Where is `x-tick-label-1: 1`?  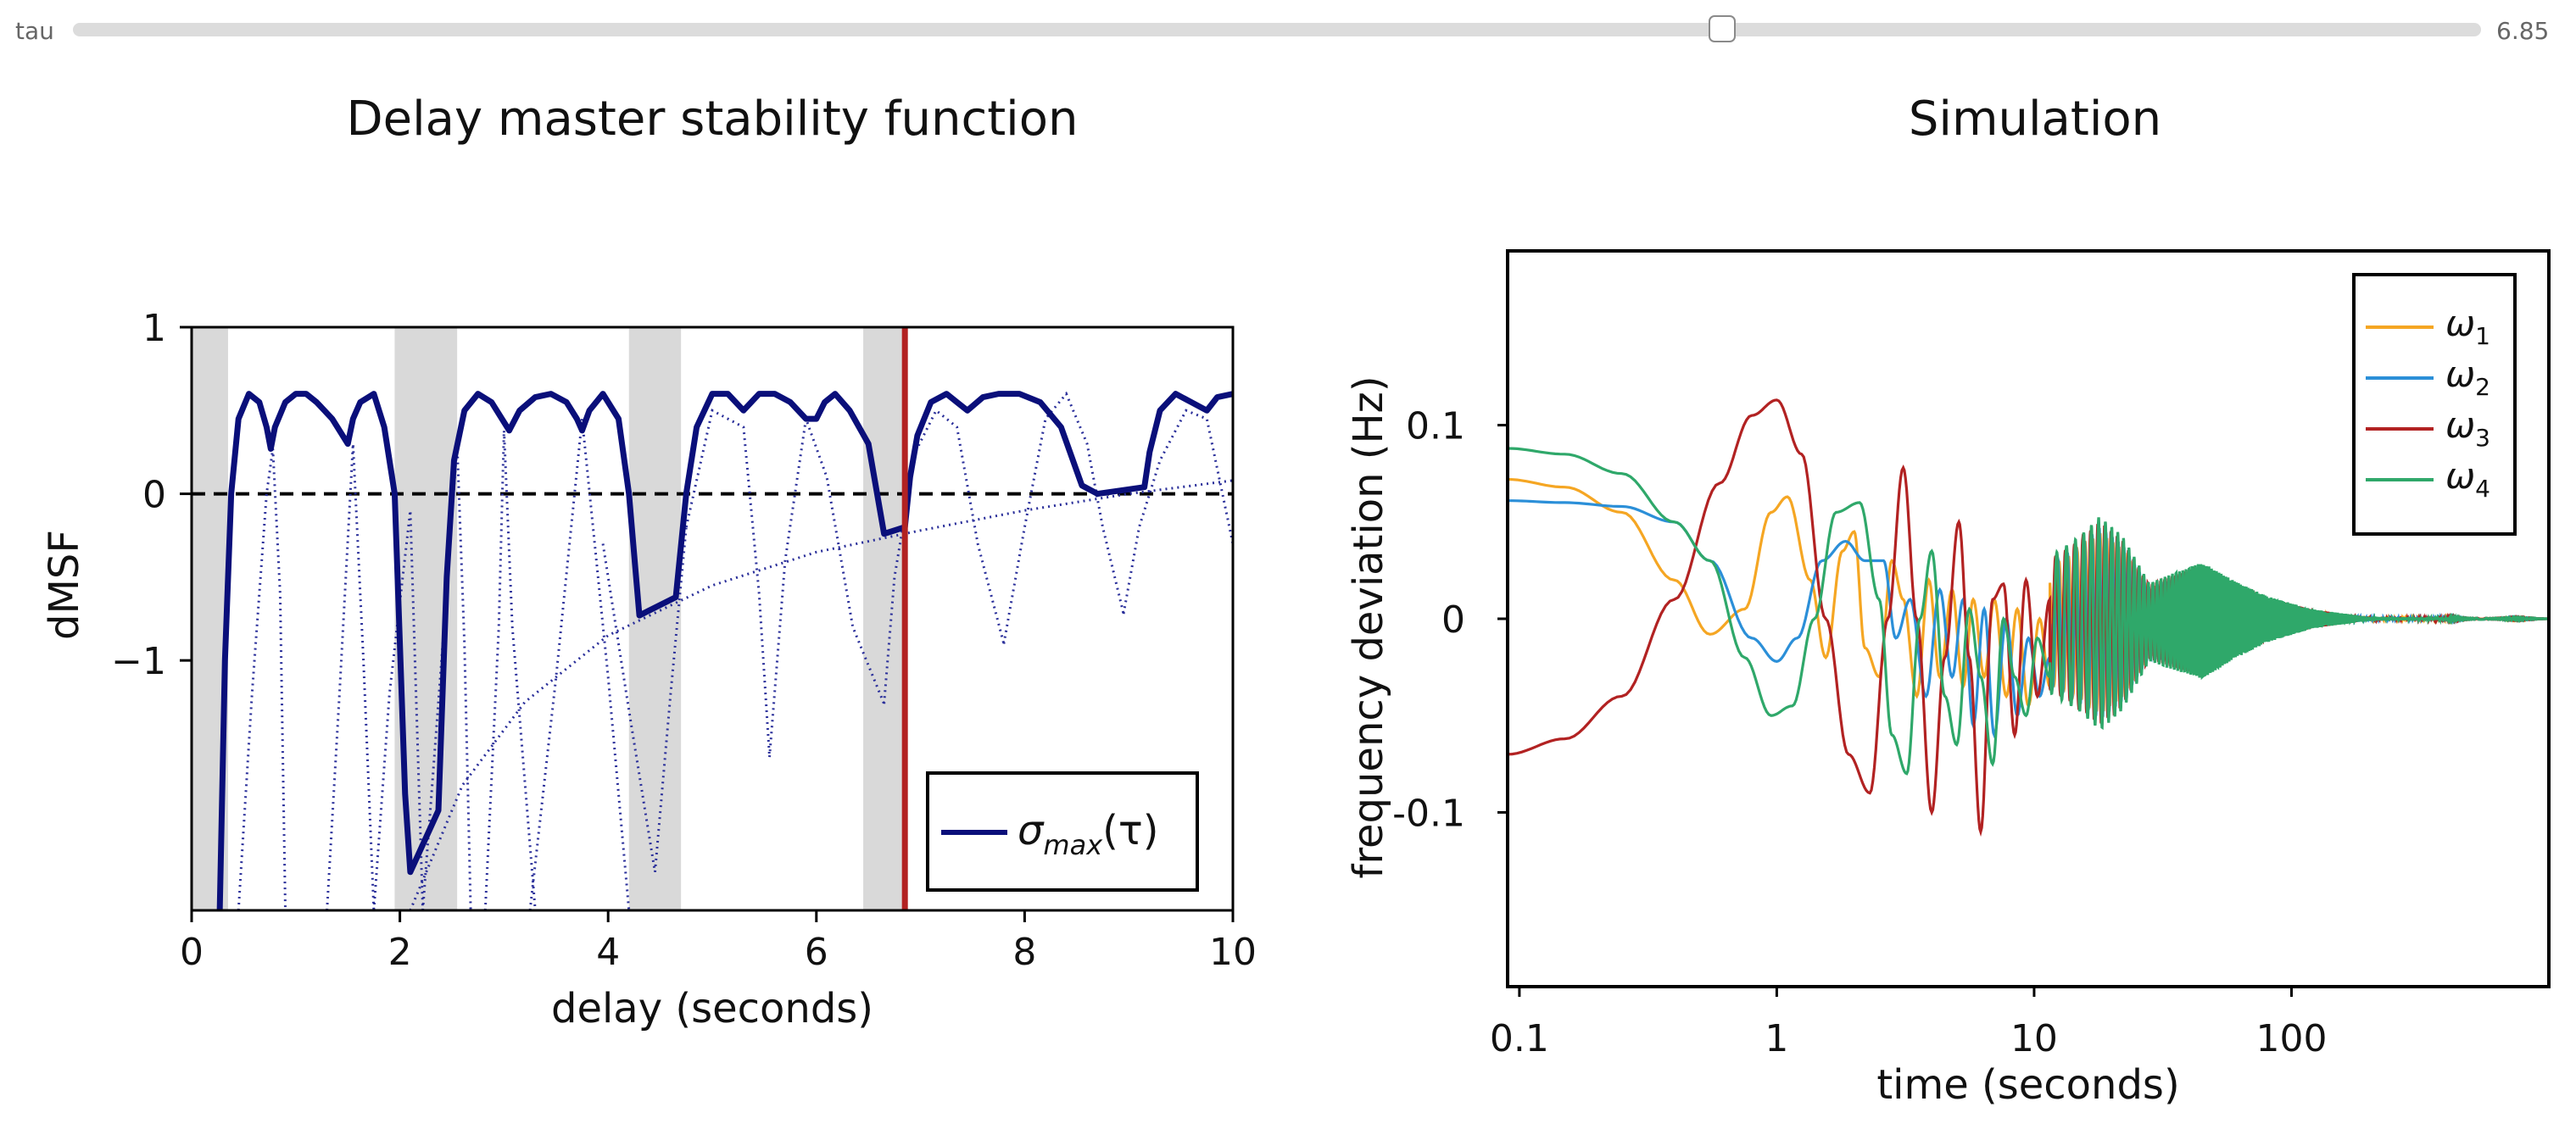
x-tick-label-1: 1 is located at coordinates (1777, 1038).